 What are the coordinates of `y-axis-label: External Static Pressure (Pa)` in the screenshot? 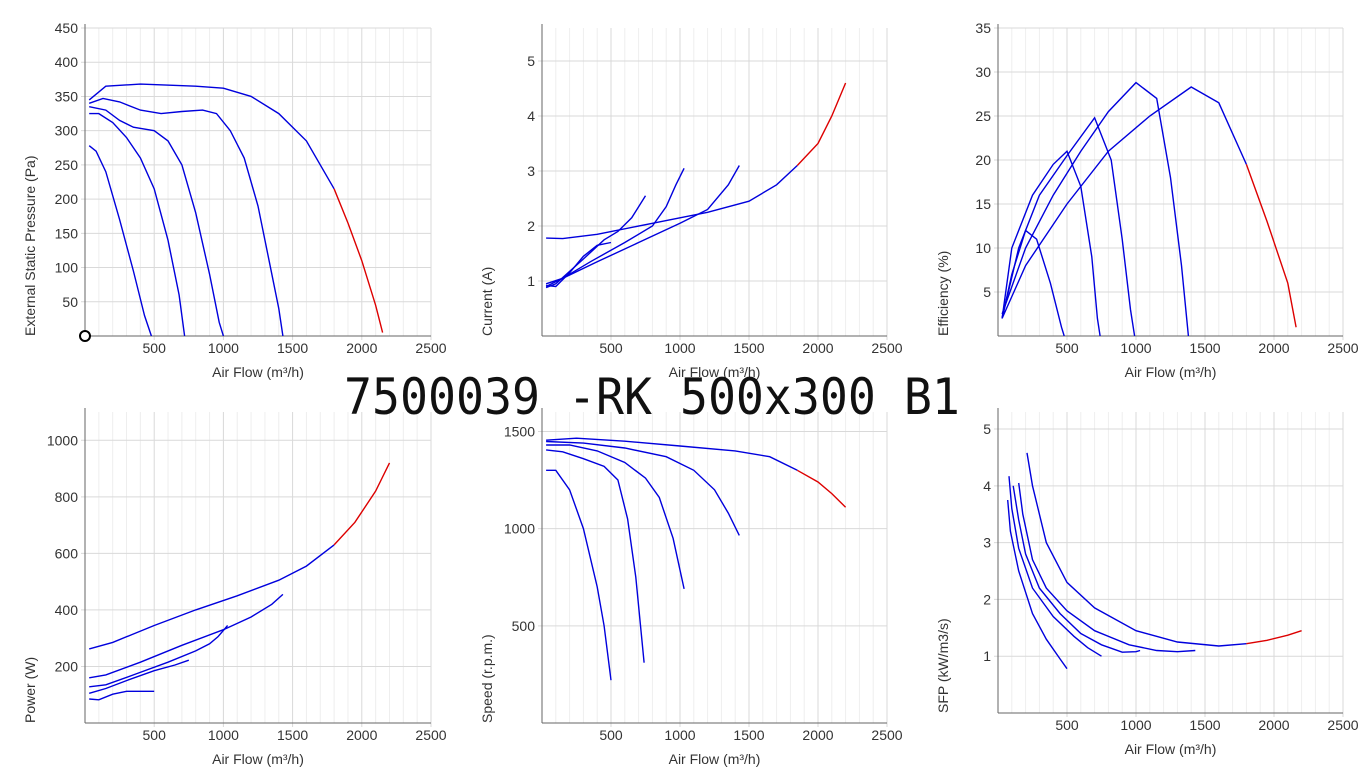 It's located at (30, 245).